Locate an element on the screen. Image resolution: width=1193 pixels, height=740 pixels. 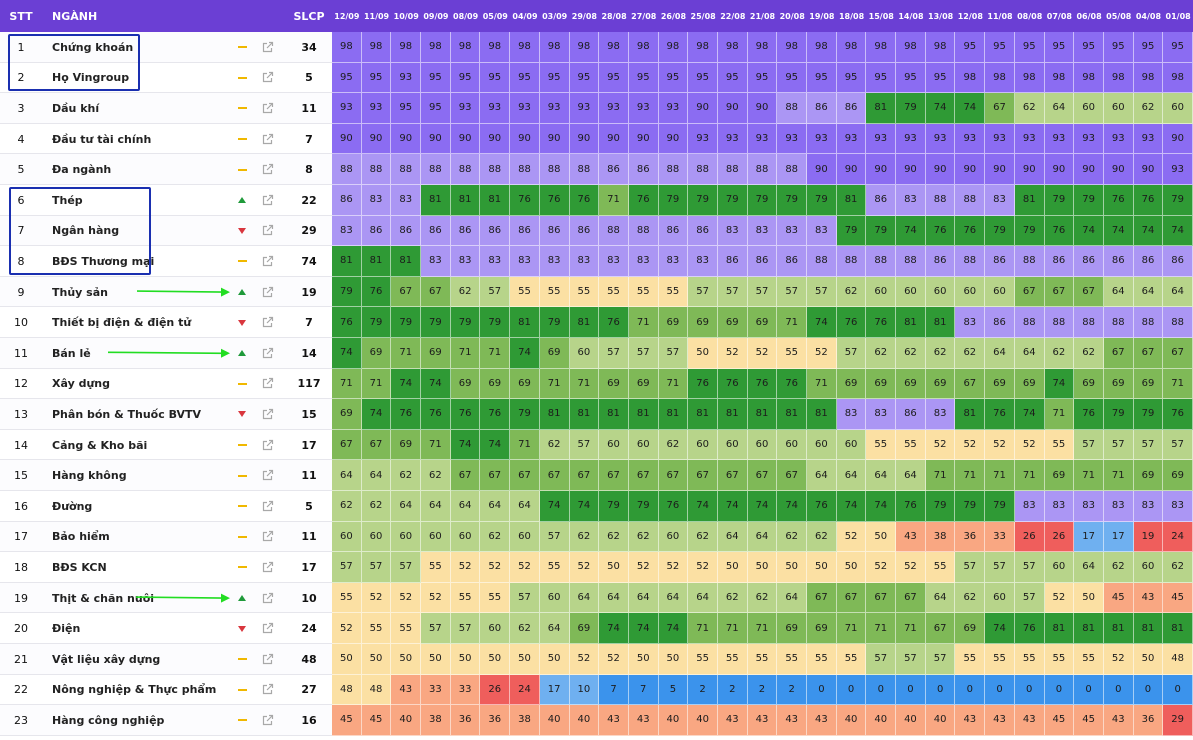
header-date: 04/08 is located at coordinates (1148, 16).